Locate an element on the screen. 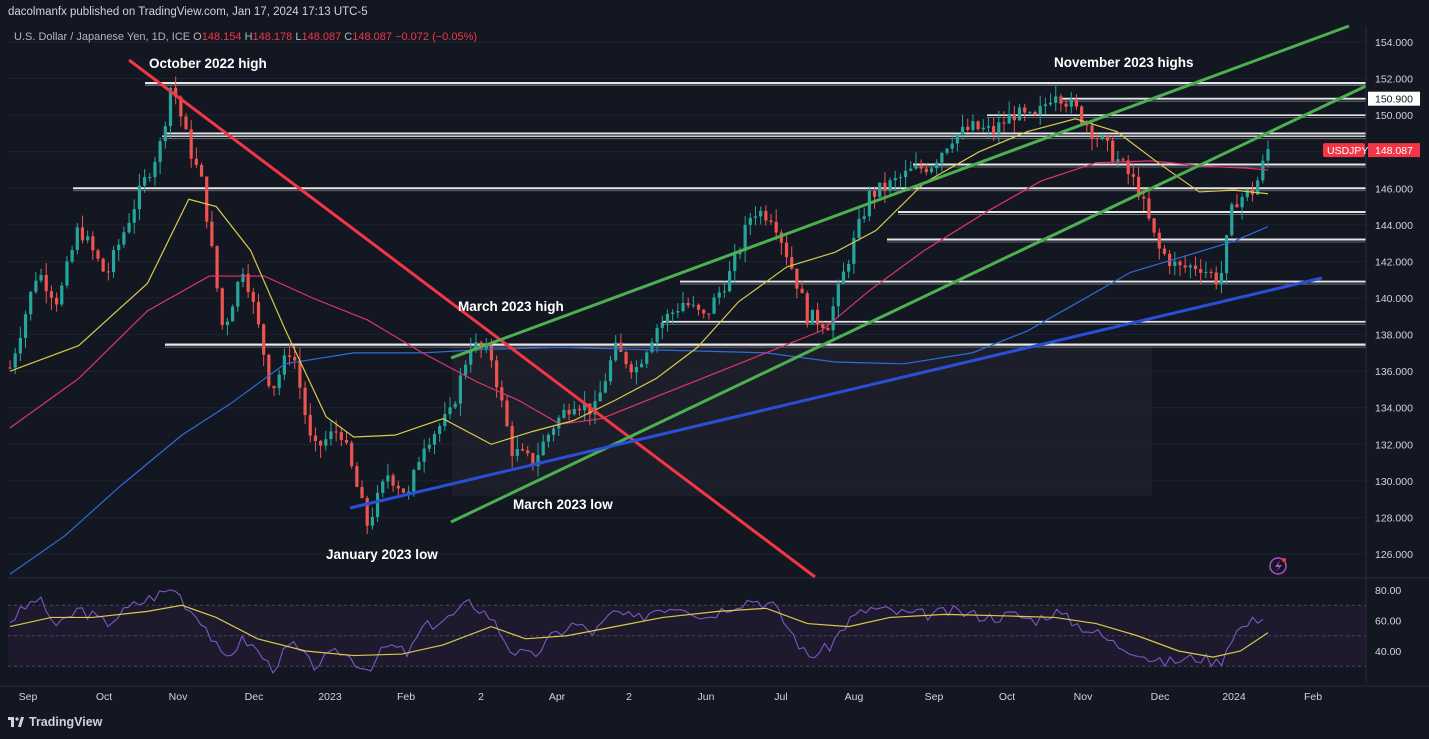 Image resolution: width=1429 pixels, height=739 pixels. last-price-label: 148.087 is located at coordinates (1394, 151).